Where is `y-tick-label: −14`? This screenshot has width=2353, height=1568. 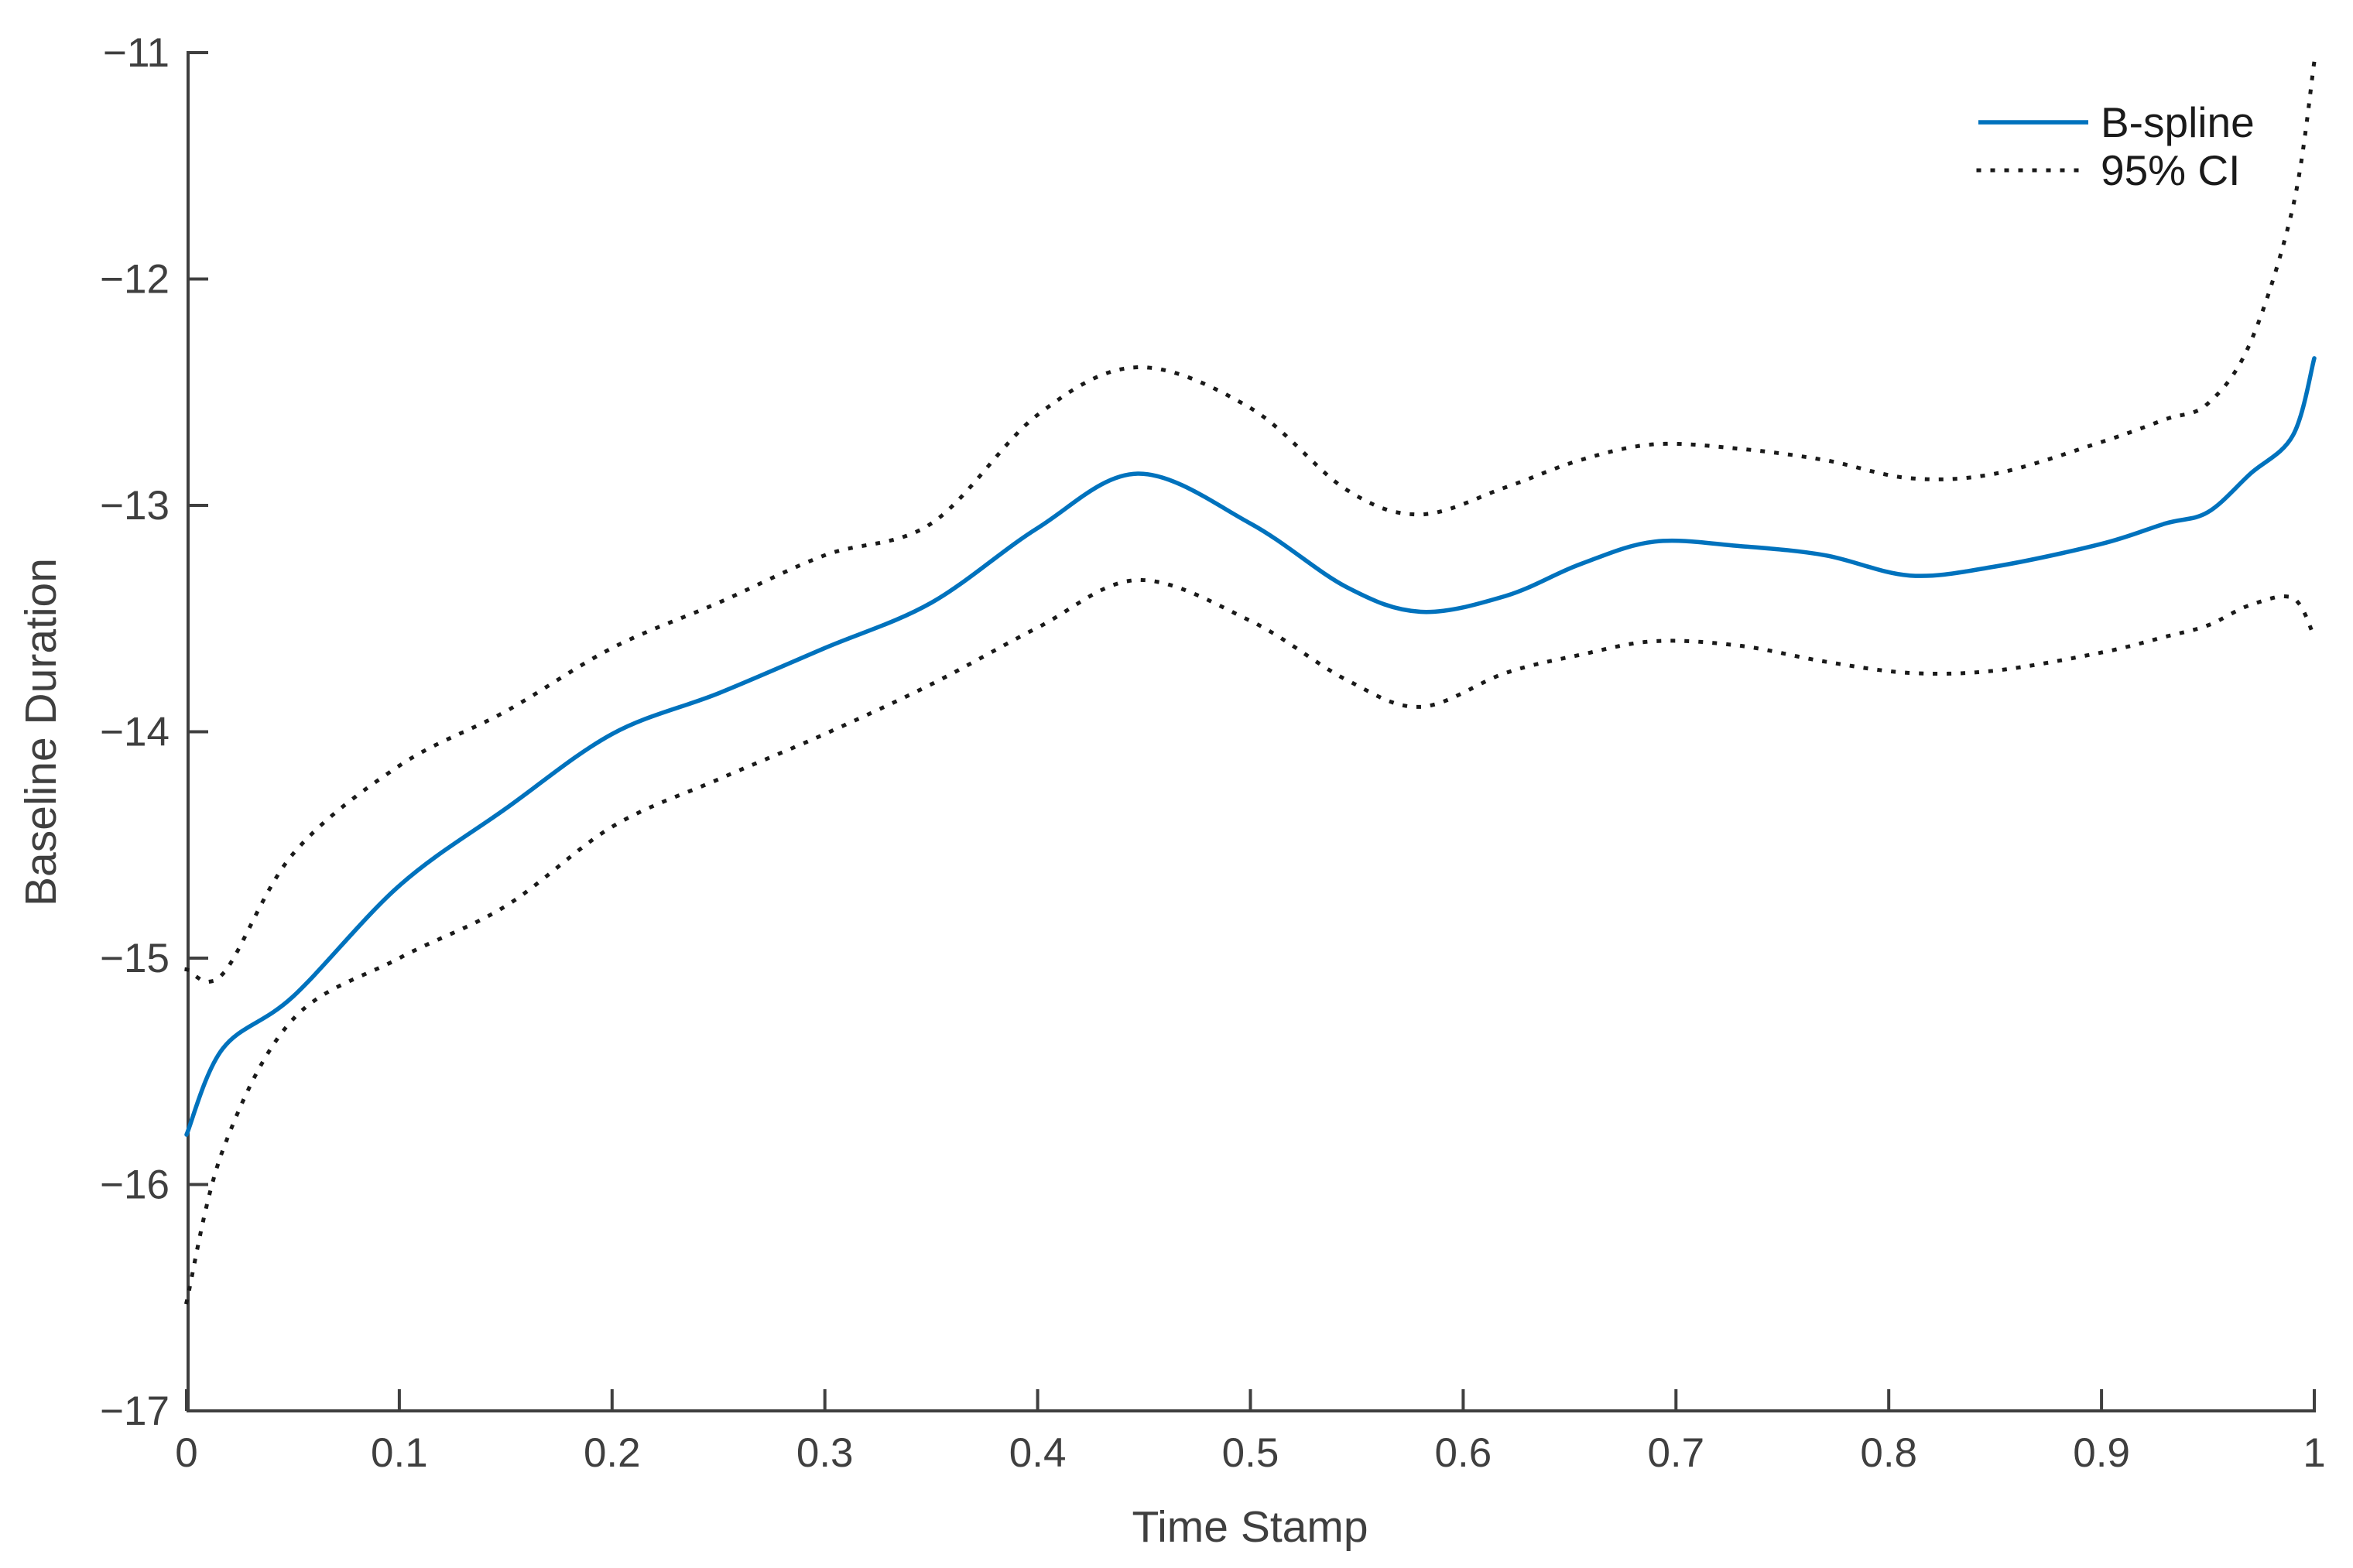 y-tick-label: −14 is located at coordinates (135, 732).